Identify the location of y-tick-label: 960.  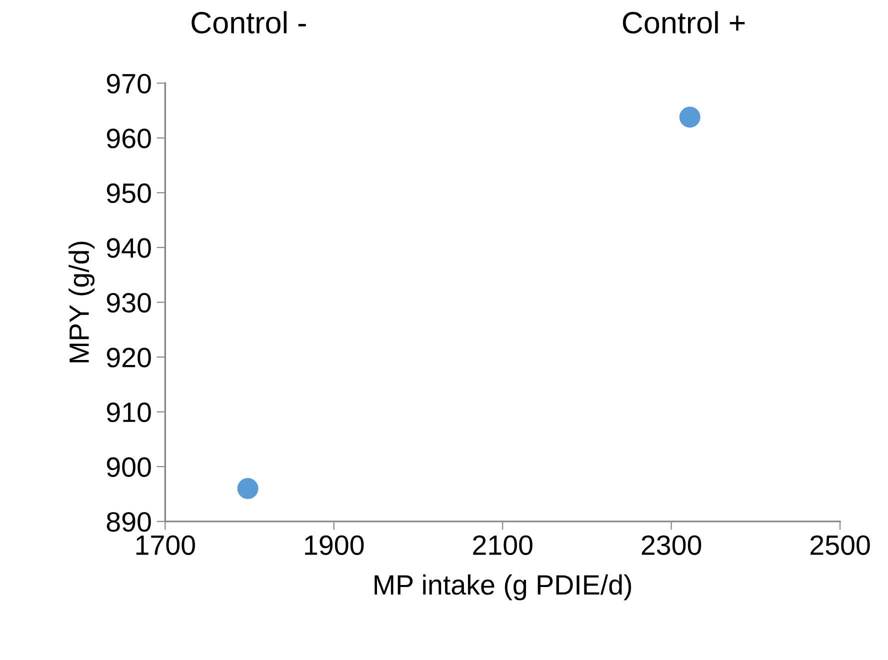
(128, 138).